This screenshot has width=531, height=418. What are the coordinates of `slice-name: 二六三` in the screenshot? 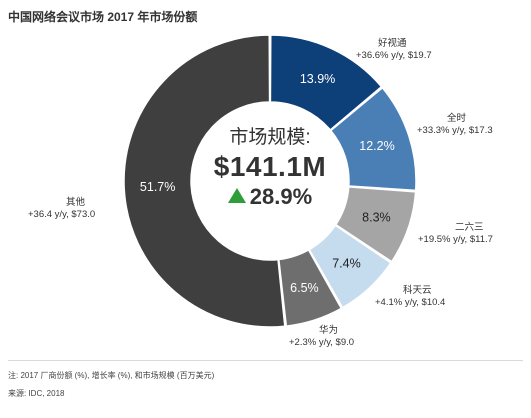 It's located at (469, 227).